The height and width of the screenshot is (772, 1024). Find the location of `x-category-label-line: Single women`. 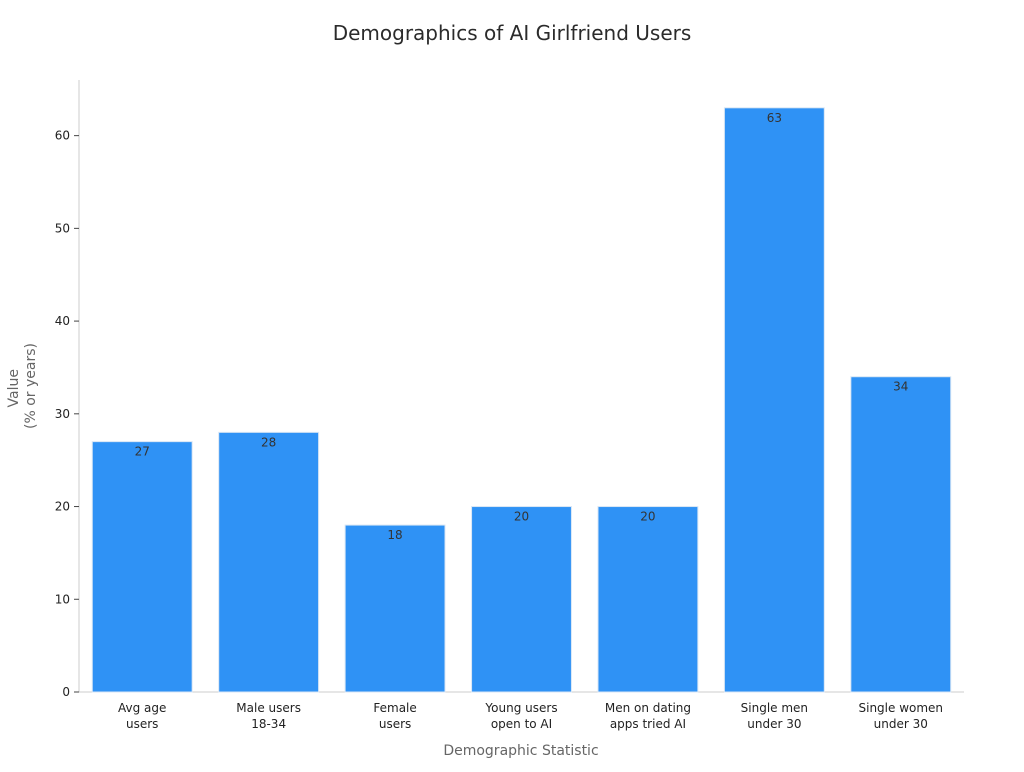

x-category-label-line: Single women is located at coordinates (901, 708).